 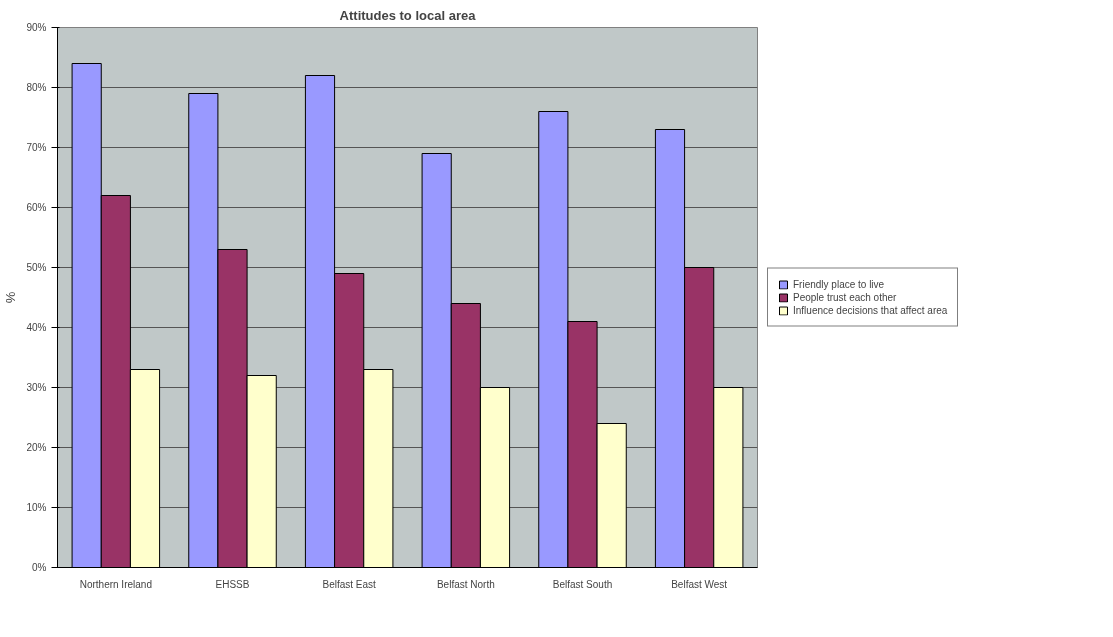 I want to click on y-tick-label: 10%, so click(x=36, y=507).